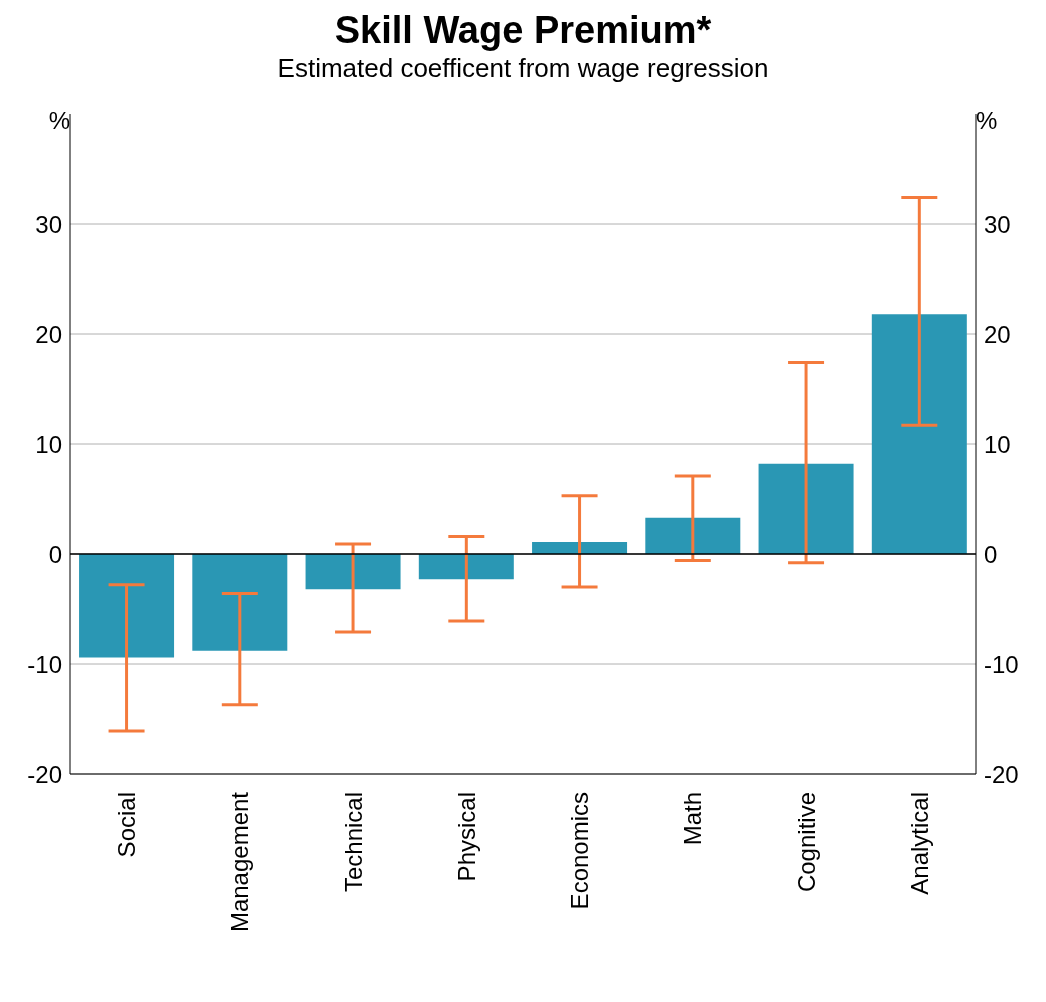  Describe the element at coordinates (987, 121) in the screenshot. I see `y2-axis-title: %` at that location.